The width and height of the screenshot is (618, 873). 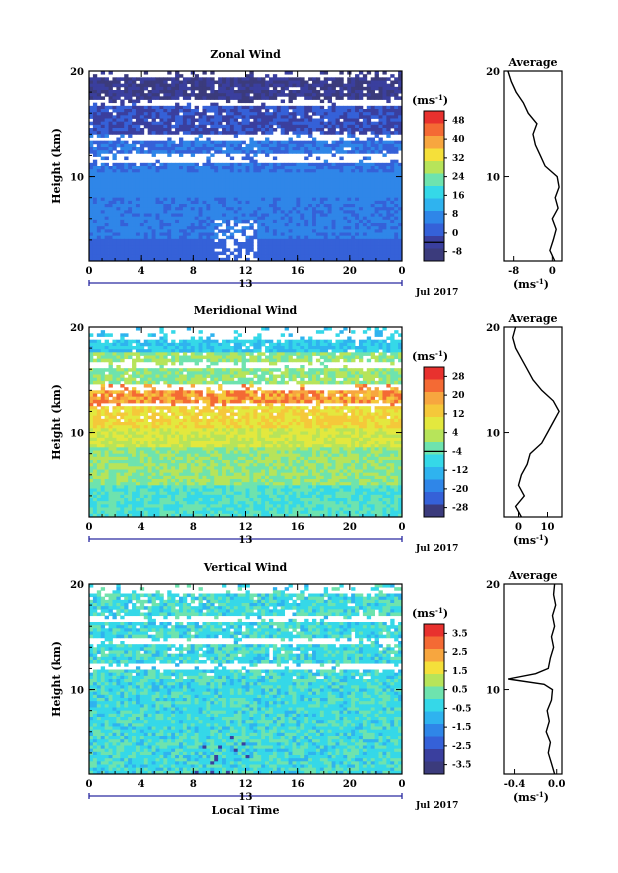 I want to click on average-x-tick-label: -8, so click(x=513, y=271).